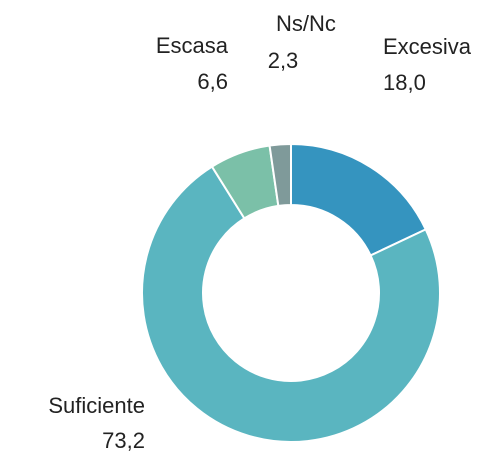  What do you see at coordinates (404, 82) in the screenshot?
I see `value-label: 18,0` at bounding box center [404, 82].